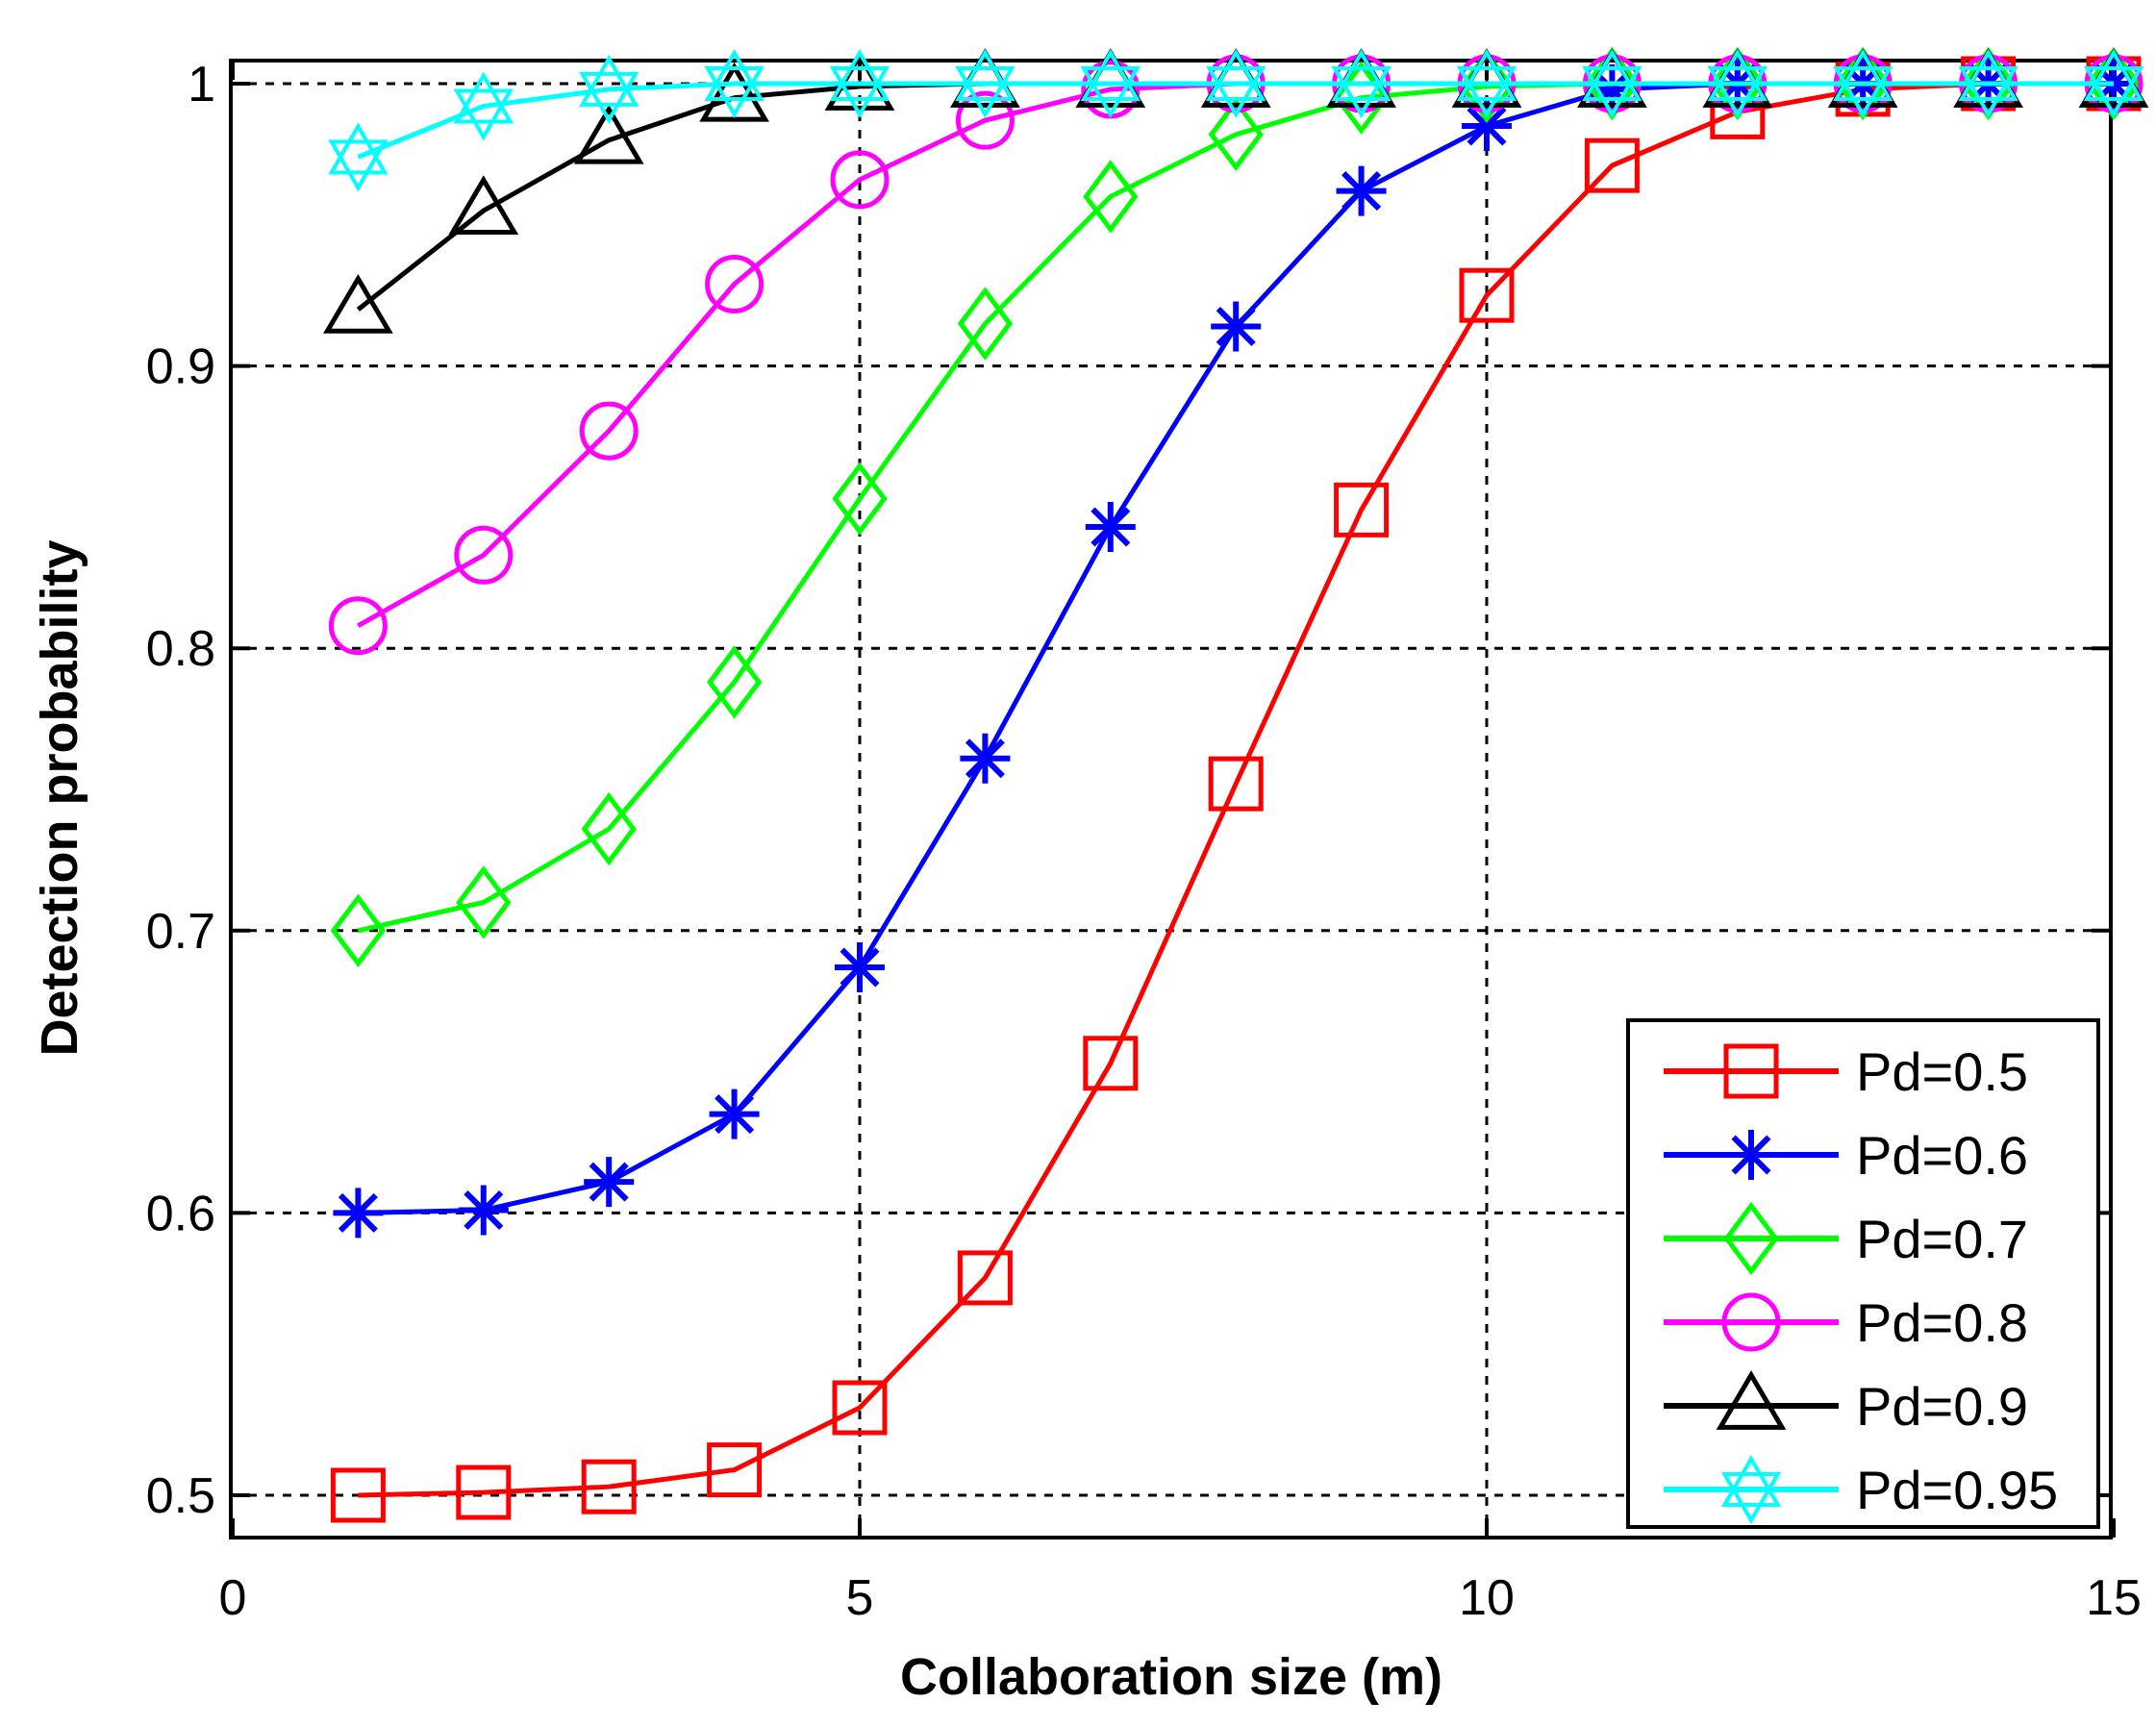 This screenshot has height=1727, width=2156. Describe the element at coordinates (1846, 1238) in the screenshot. I see `legend-entry: Pd=0.7` at that location.